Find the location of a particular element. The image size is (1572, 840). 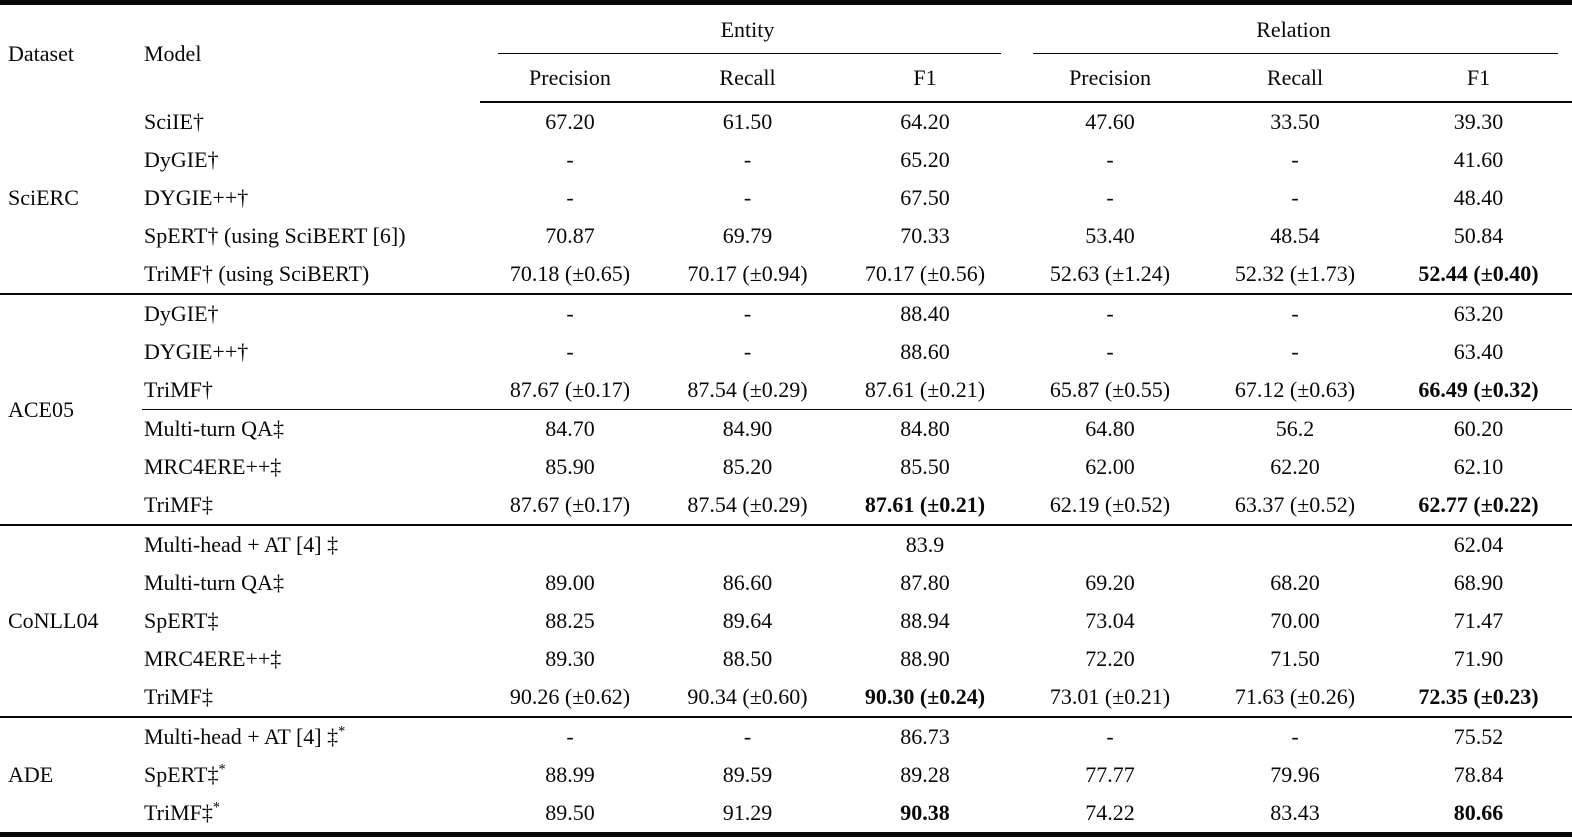

entity-precision-header: Precision is located at coordinates (570, 78).